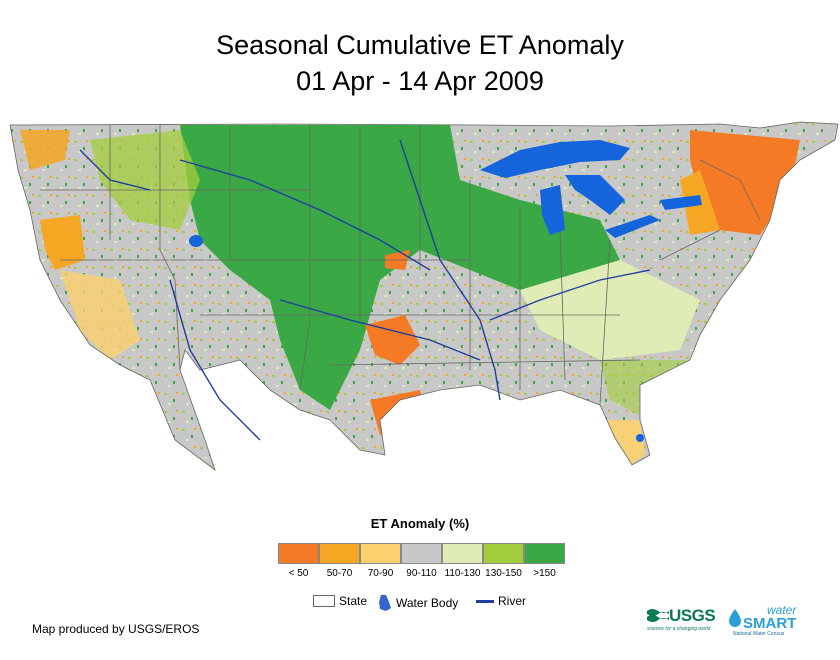  What do you see at coordinates (658, 615) in the screenshot?
I see `usgs-wave-icon` at bounding box center [658, 615].